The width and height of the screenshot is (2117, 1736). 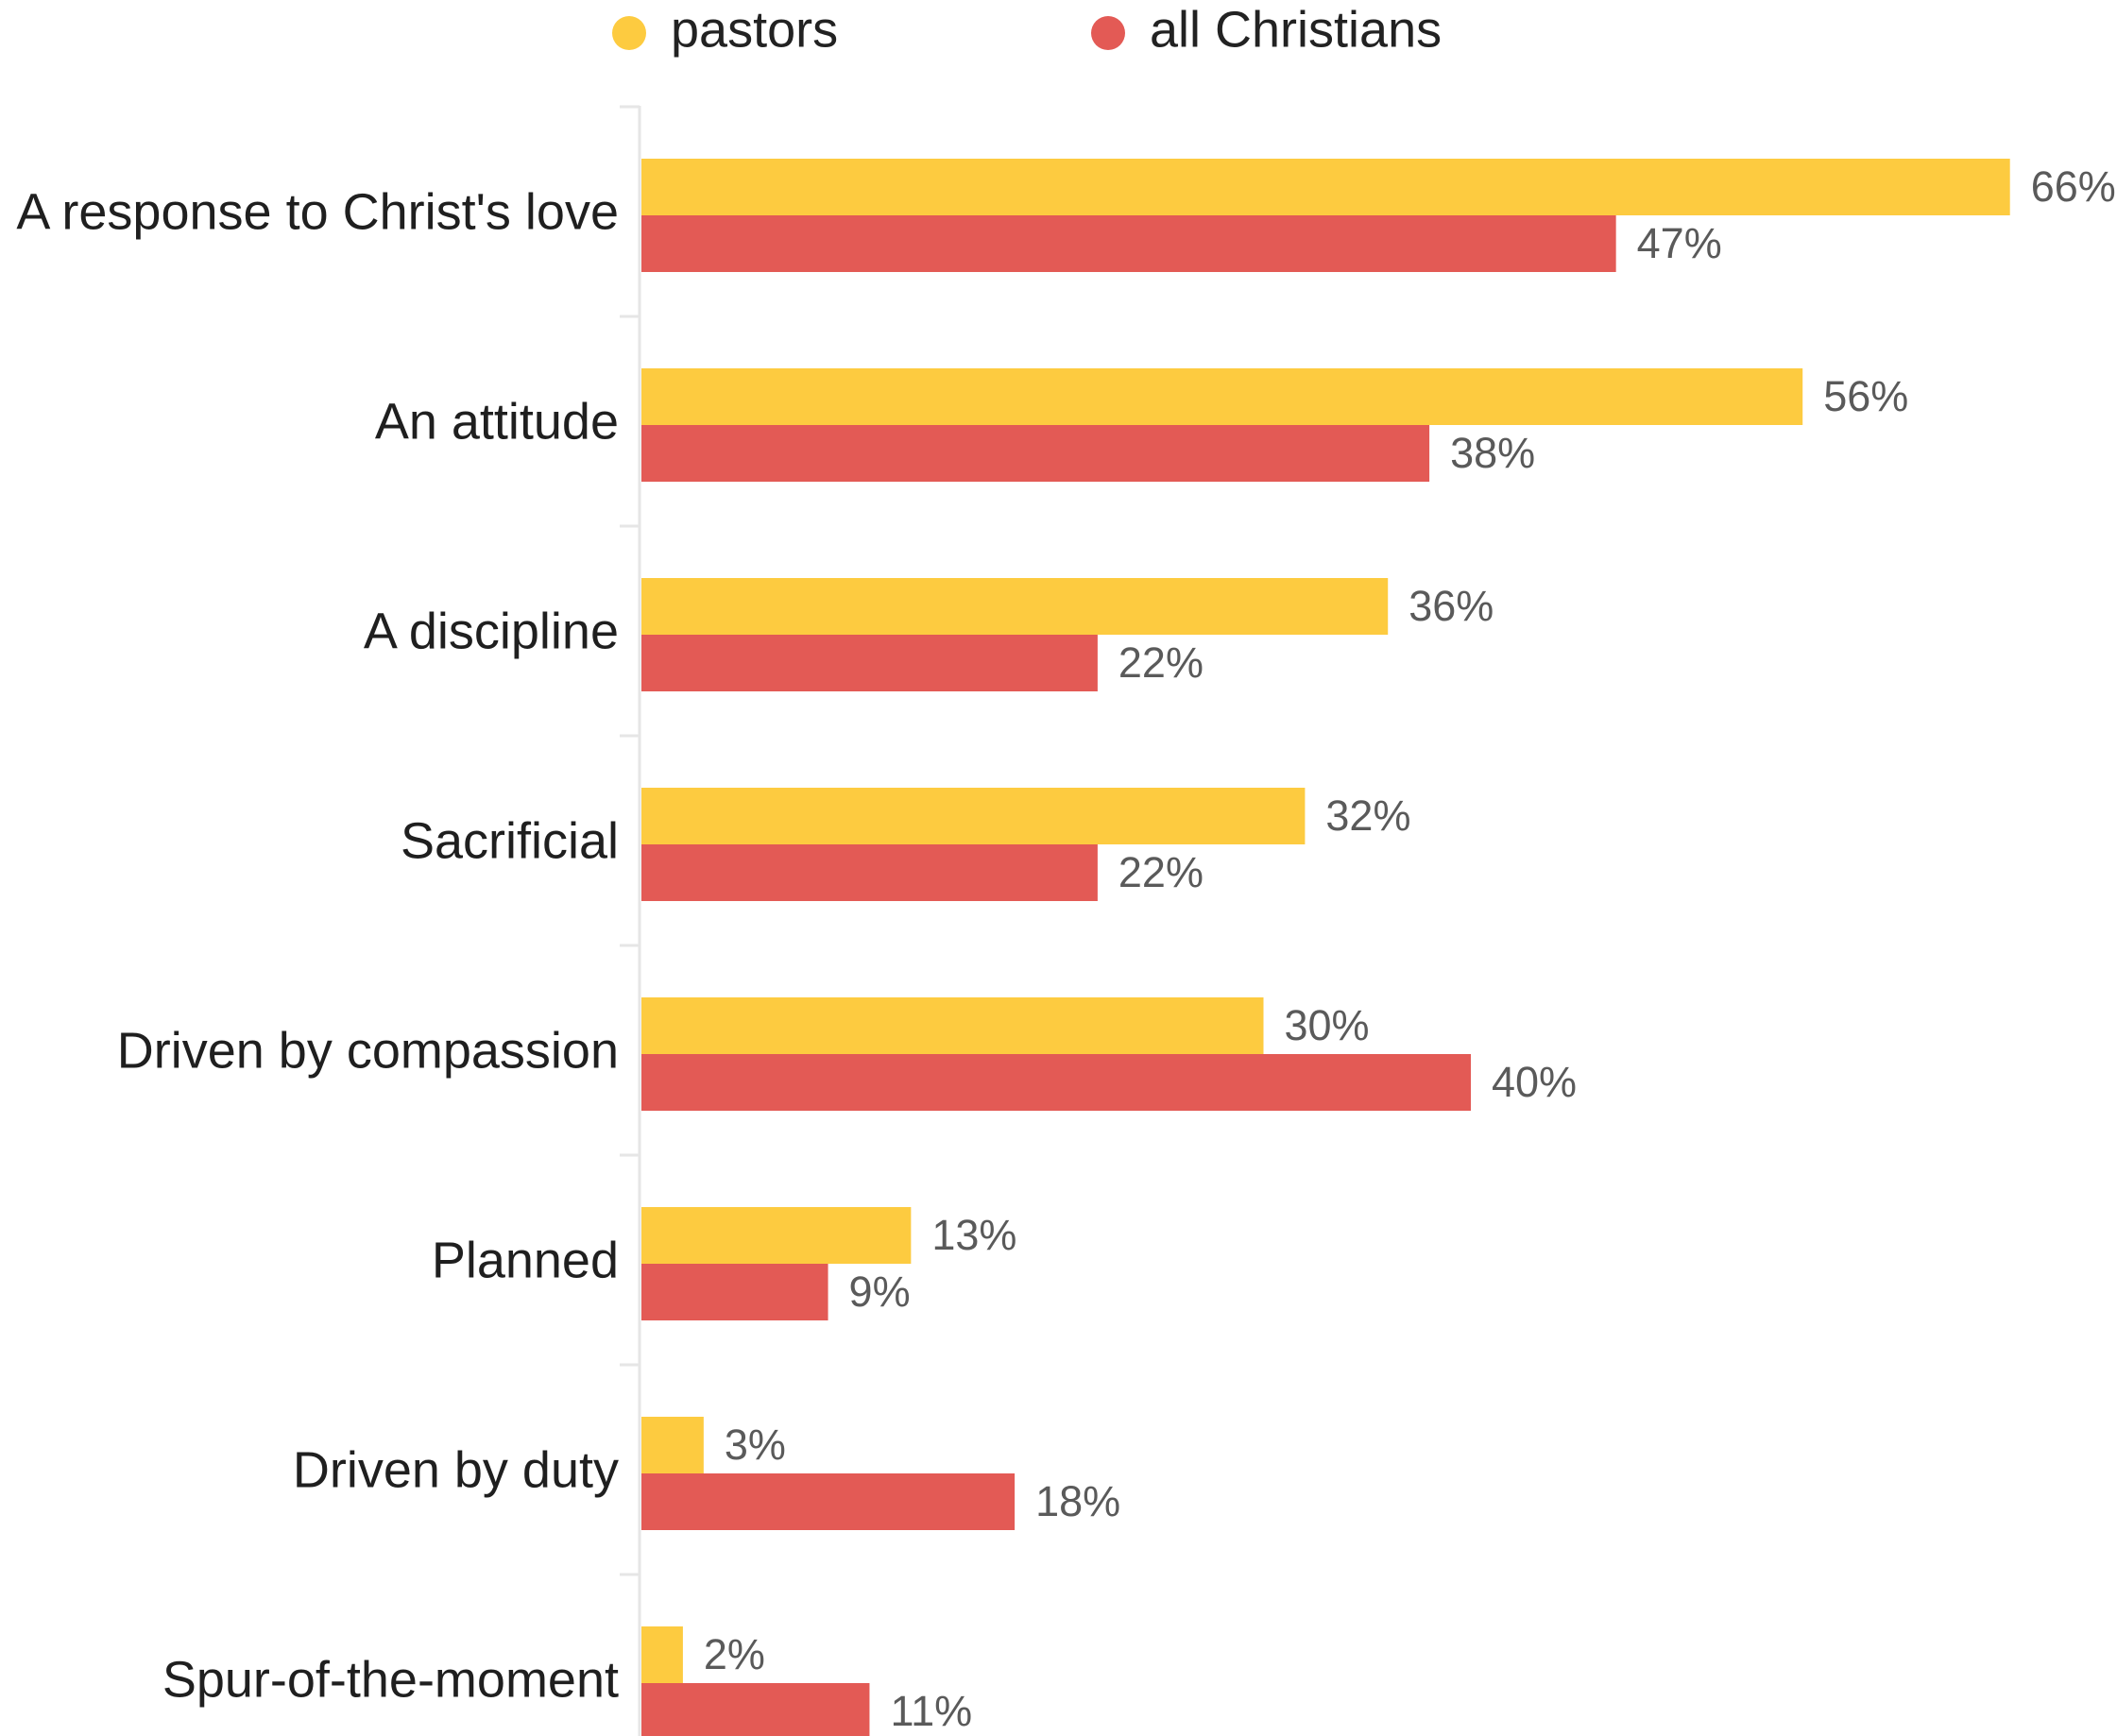 What do you see at coordinates (1328, 1025) in the screenshot?
I see `value-label-pastors-driven-by-compassion: 30%` at bounding box center [1328, 1025].